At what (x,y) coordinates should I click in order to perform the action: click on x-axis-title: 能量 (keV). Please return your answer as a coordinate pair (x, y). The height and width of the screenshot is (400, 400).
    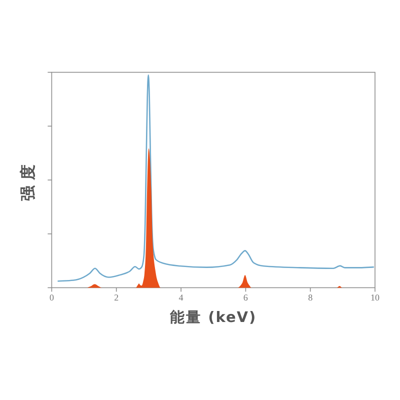
    Looking at the image, I should click on (213, 317).